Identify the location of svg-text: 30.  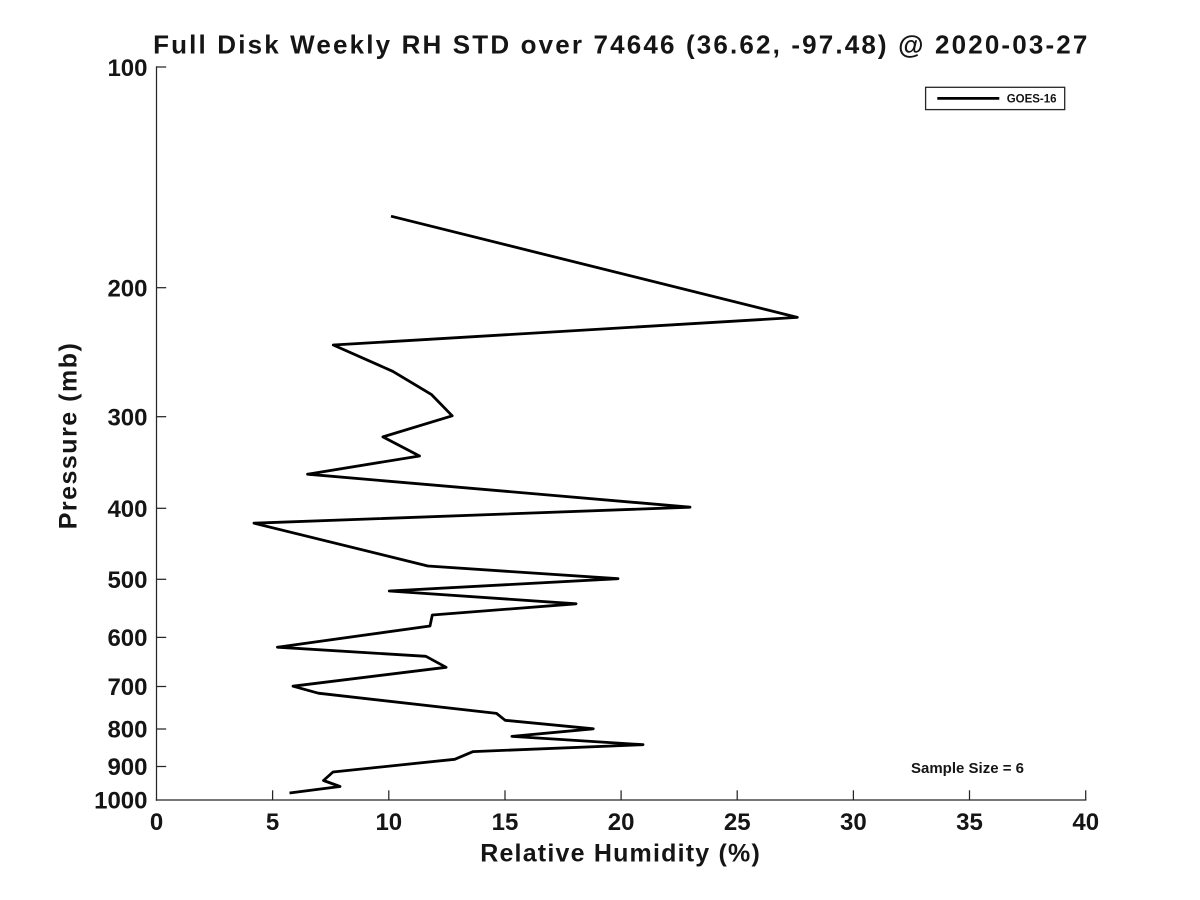
(853, 822).